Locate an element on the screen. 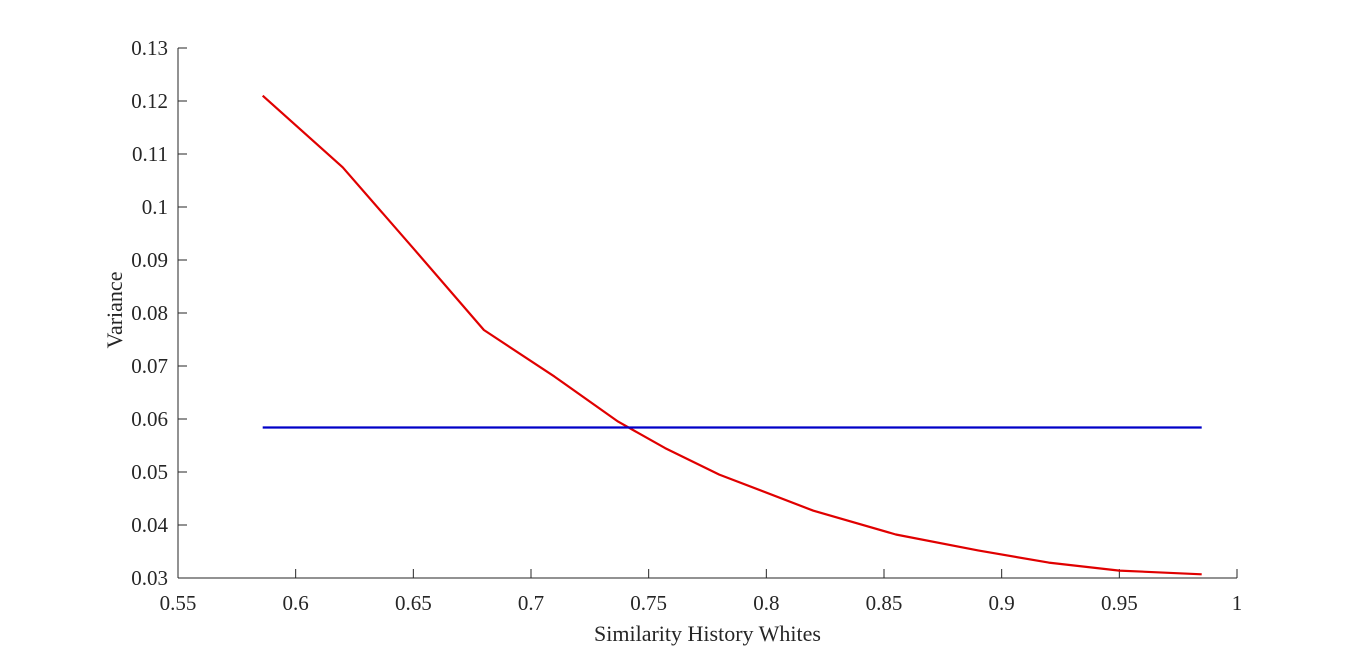  x-tick-label: 0.8 is located at coordinates (766, 603).